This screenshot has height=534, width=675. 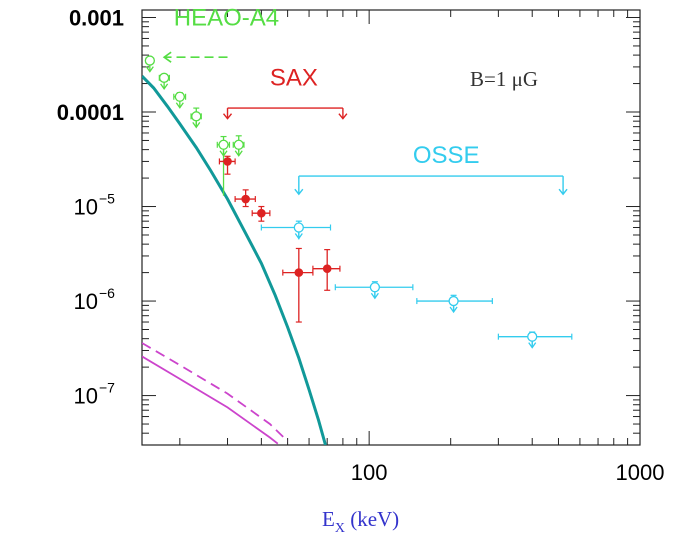 What do you see at coordinates (107, 388) in the screenshot?
I see `y-tick-exponent: −7` at bounding box center [107, 388].